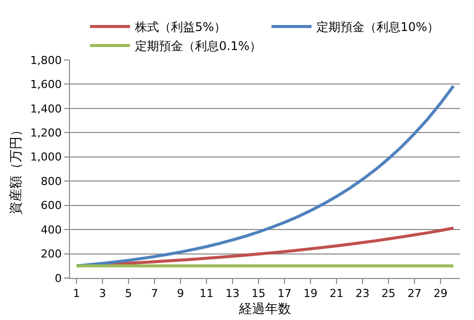  I want to click on legend-label: 定期預金（利息10%）, so click(378, 27).